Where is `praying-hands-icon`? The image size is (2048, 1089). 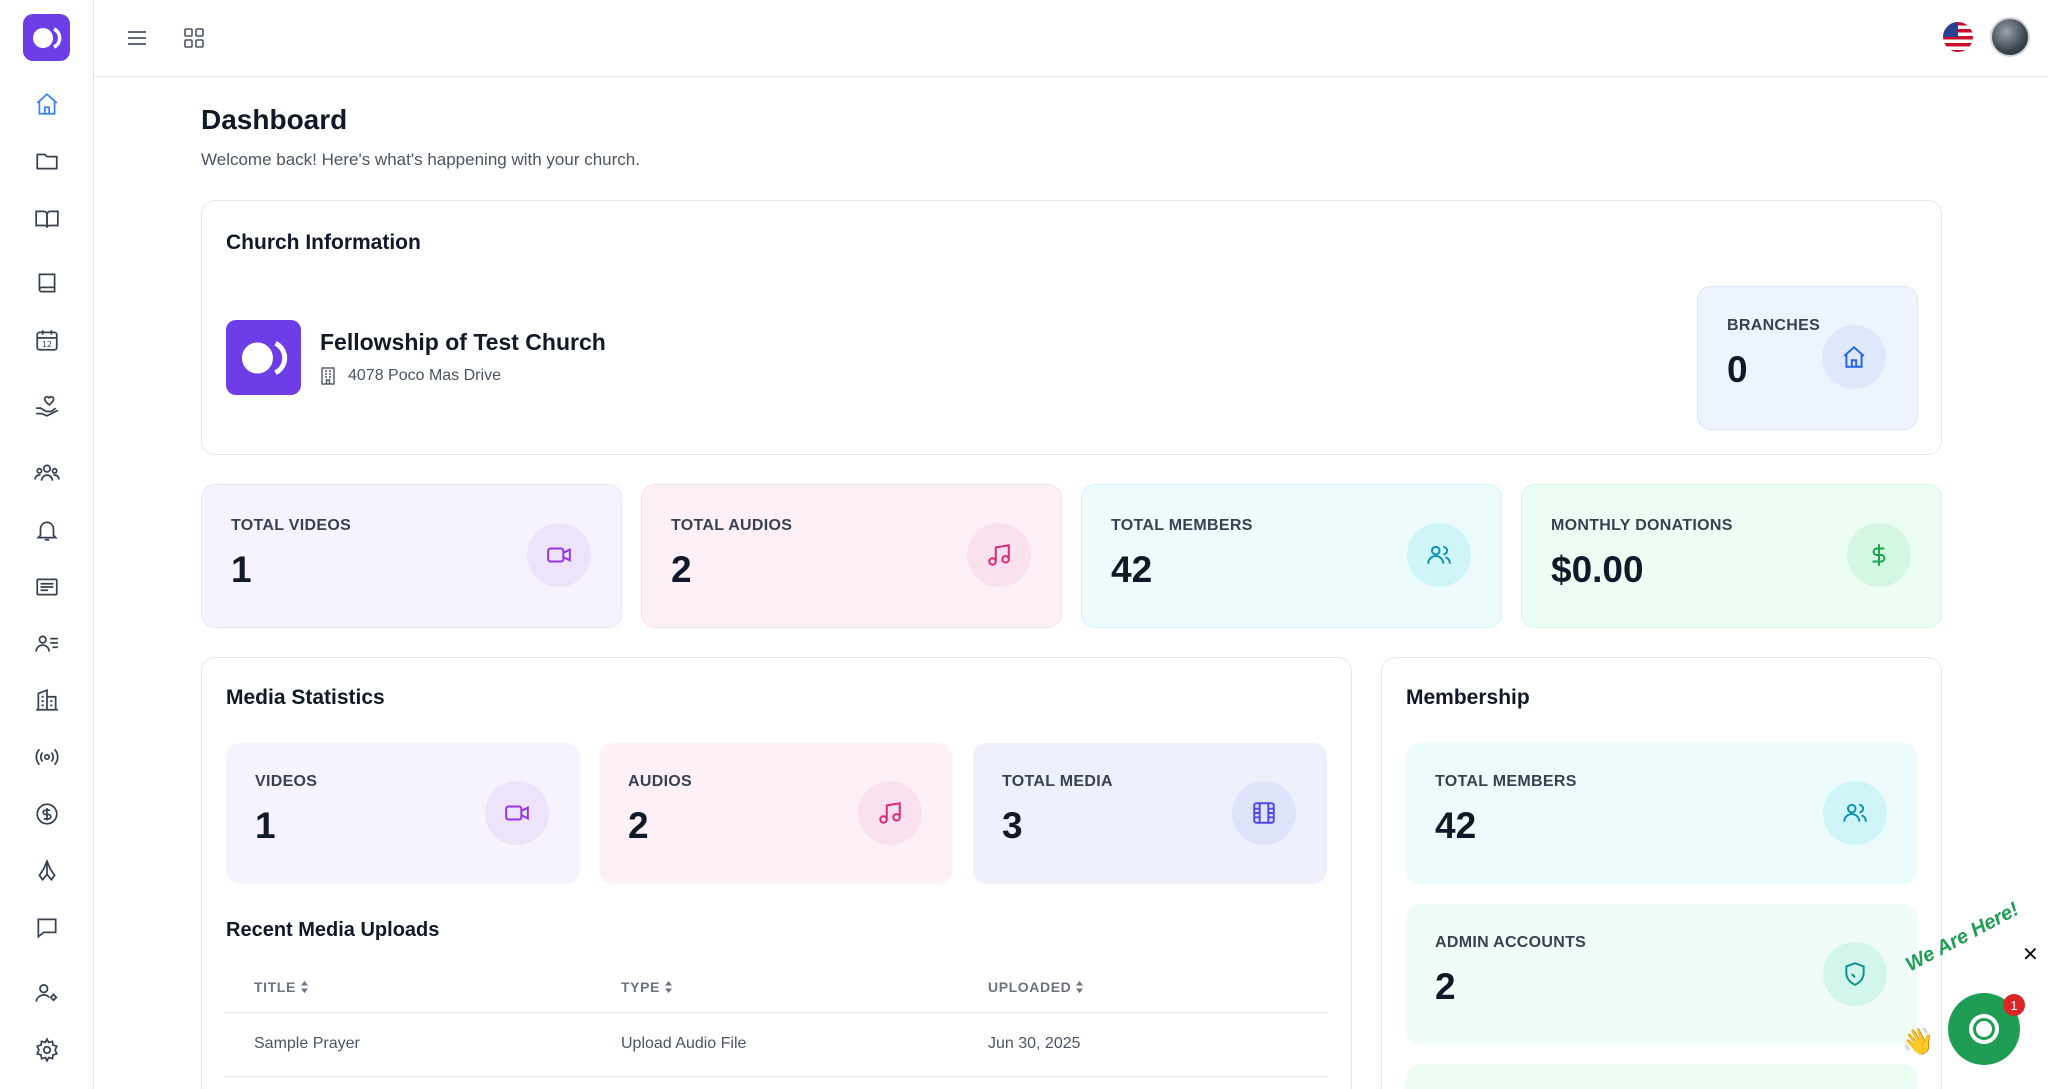 praying-hands-icon is located at coordinates (47, 871).